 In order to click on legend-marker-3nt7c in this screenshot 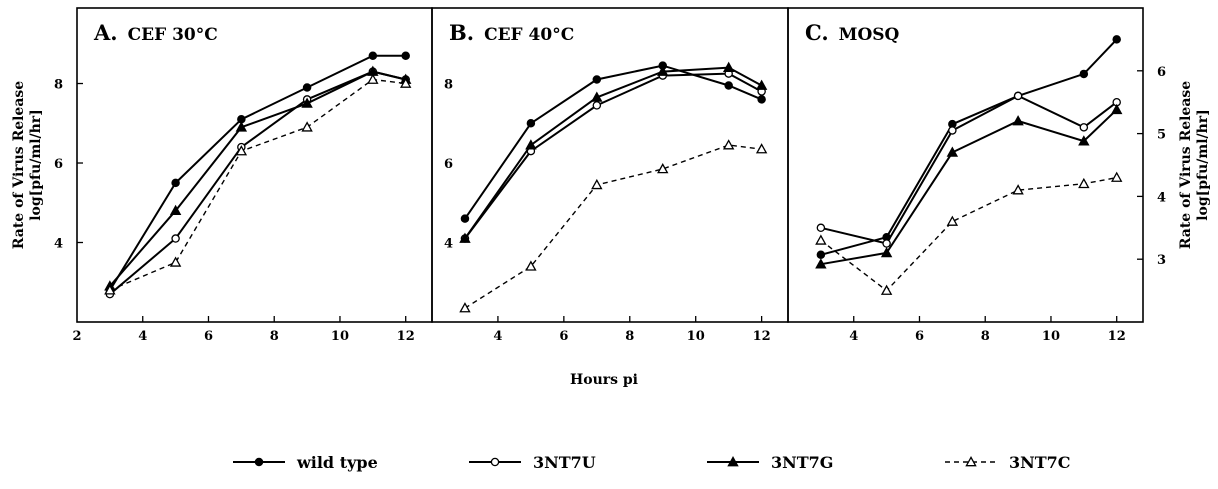, I will do `click(971, 461)`.